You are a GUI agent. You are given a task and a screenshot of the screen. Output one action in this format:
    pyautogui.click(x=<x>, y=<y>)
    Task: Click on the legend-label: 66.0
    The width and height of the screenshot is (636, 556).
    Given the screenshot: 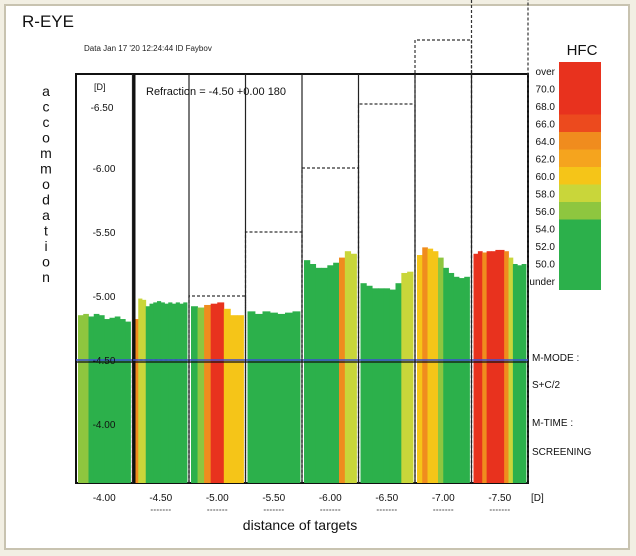 What is the action you would take?
    pyautogui.click(x=546, y=125)
    